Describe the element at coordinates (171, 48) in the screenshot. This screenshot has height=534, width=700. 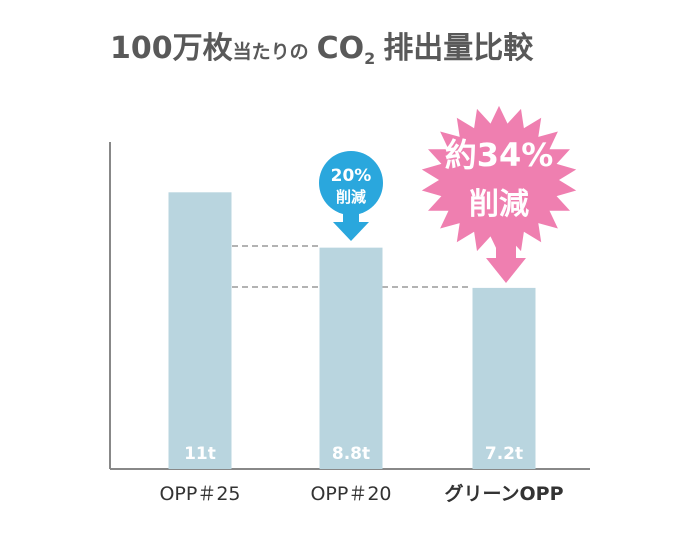
I see `title-main: 100万枚` at that location.